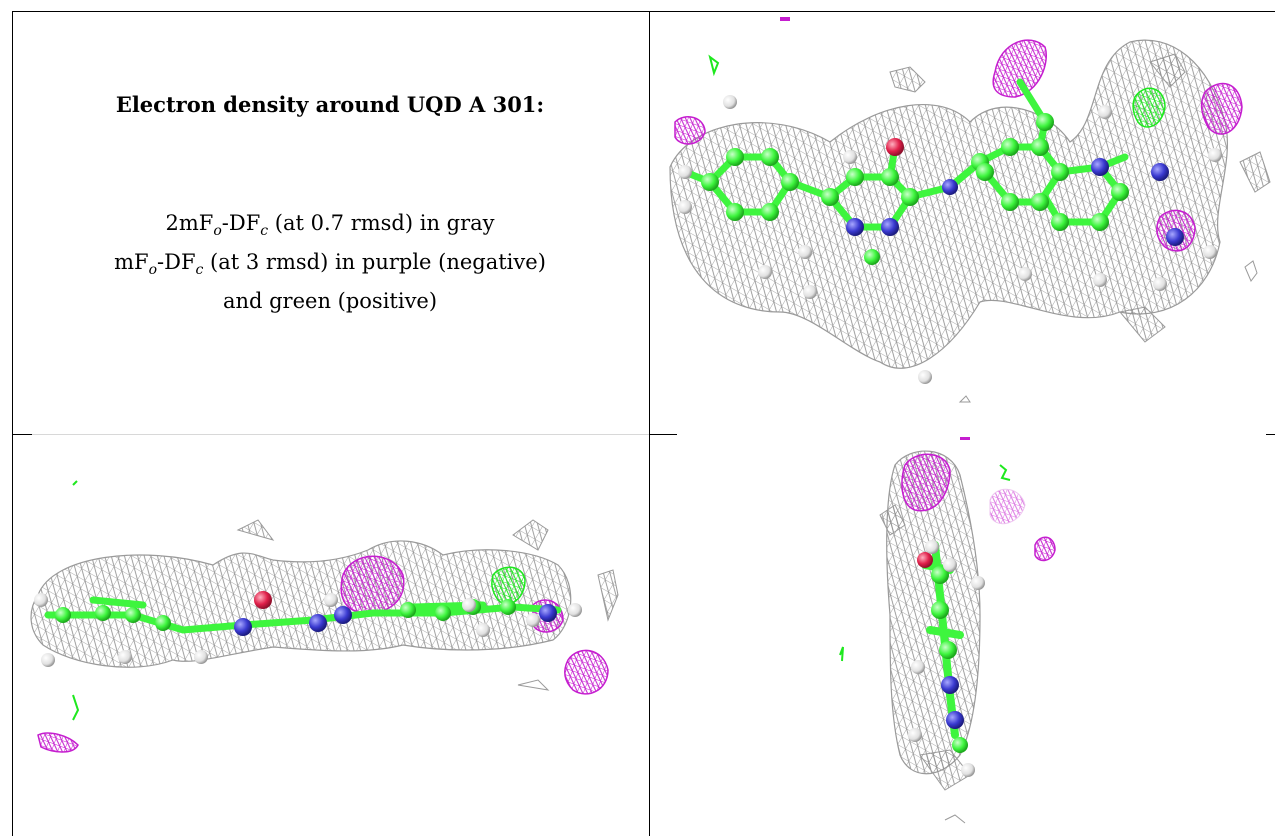  What do you see at coordinates (663, 434) in the screenshot?
I see `middle-divider-right` at bounding box center [663, 434].